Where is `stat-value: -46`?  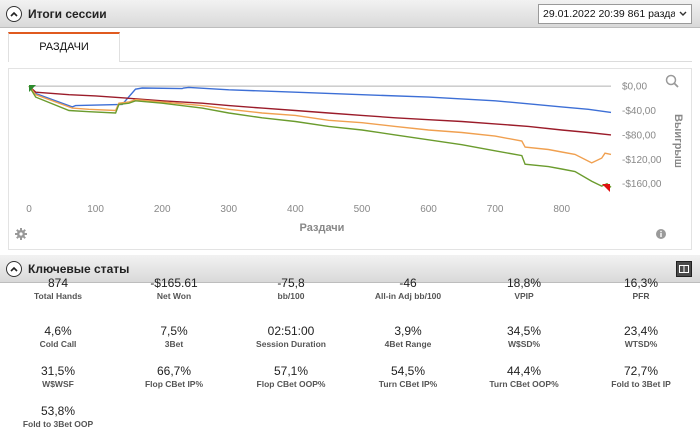
stat-value: -46 is located at coordinates (408, 283).